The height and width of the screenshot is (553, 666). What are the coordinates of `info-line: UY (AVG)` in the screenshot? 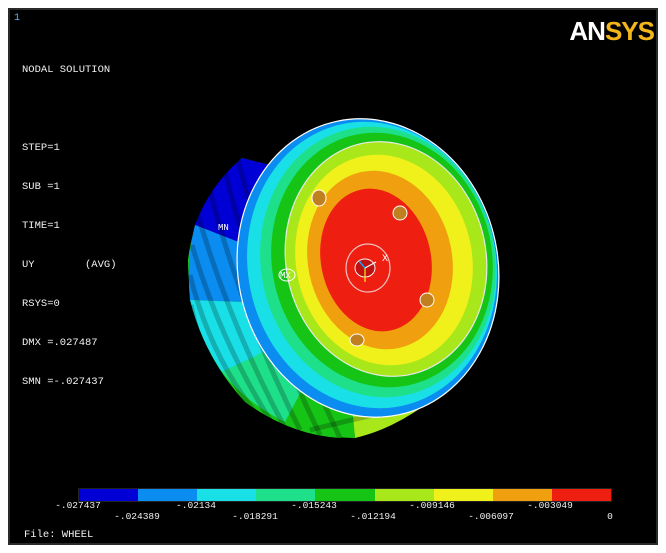 It's located at (69, 265).